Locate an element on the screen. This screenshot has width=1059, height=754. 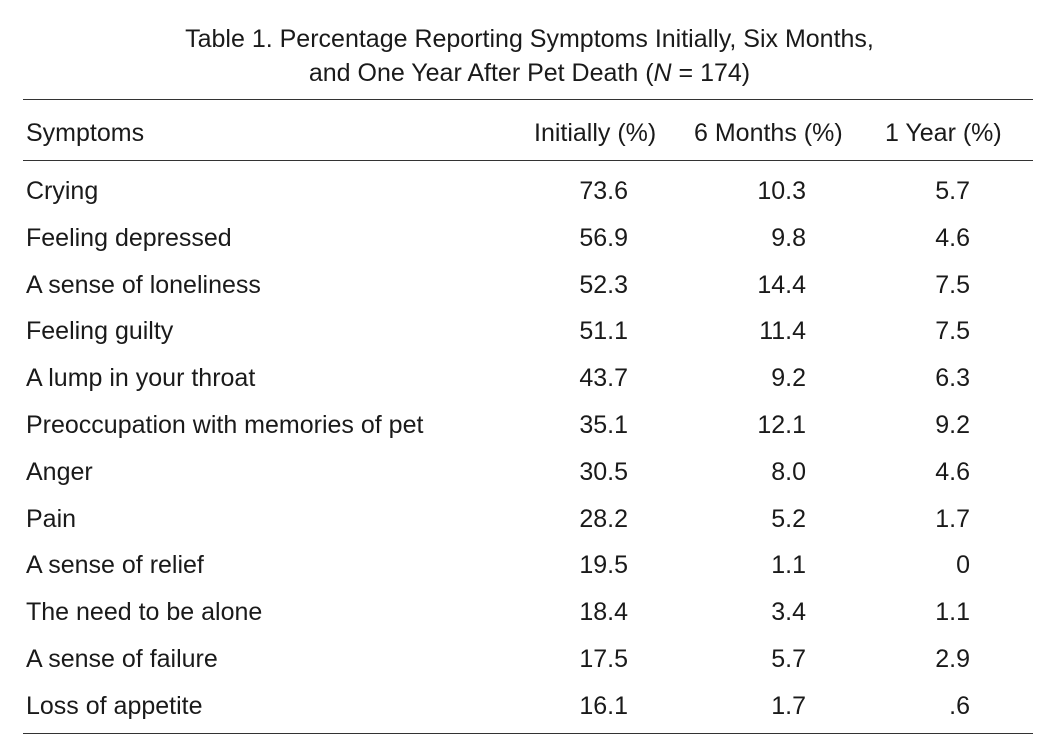
caption-n-symbol: N is located at coordinates (662, 73).